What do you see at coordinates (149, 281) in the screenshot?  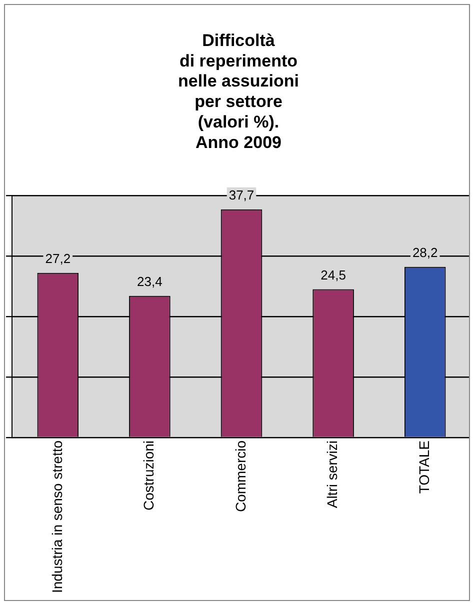 I see `data-label: 23,4` at bounding box center [149, 281].